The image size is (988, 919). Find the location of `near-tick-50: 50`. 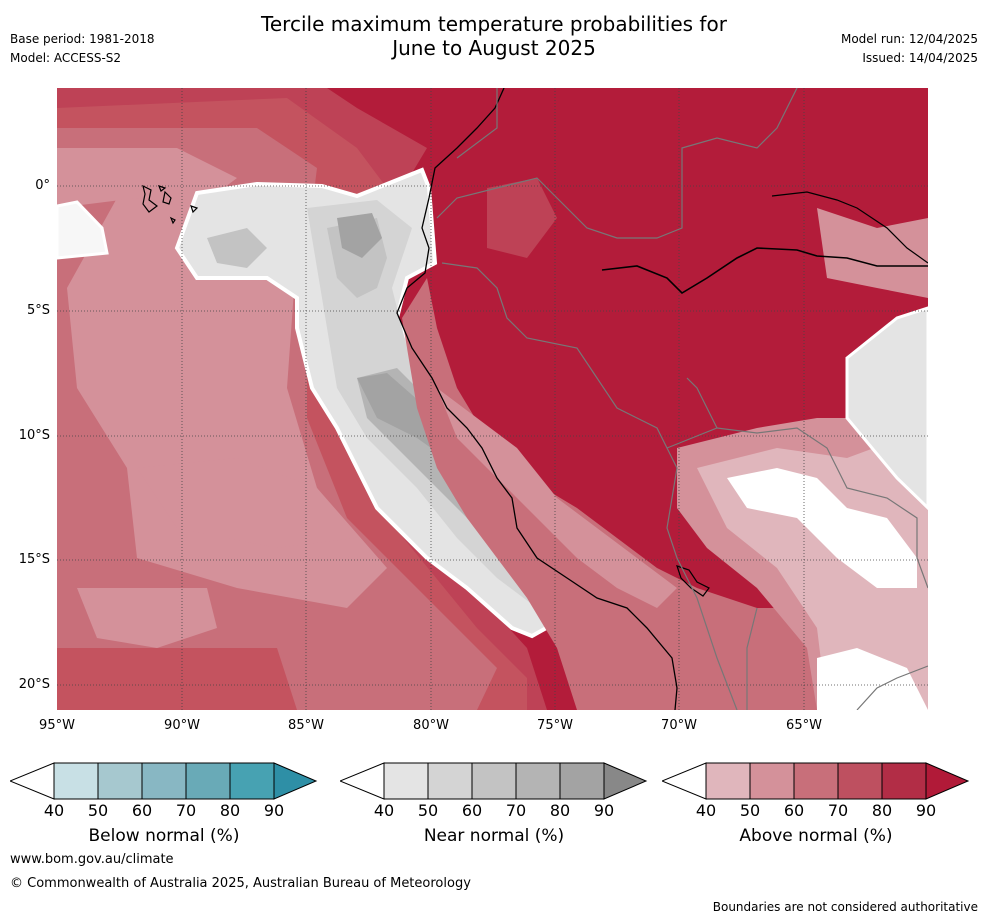

near-tick-50: 50 is located at coordinates (428, 810).